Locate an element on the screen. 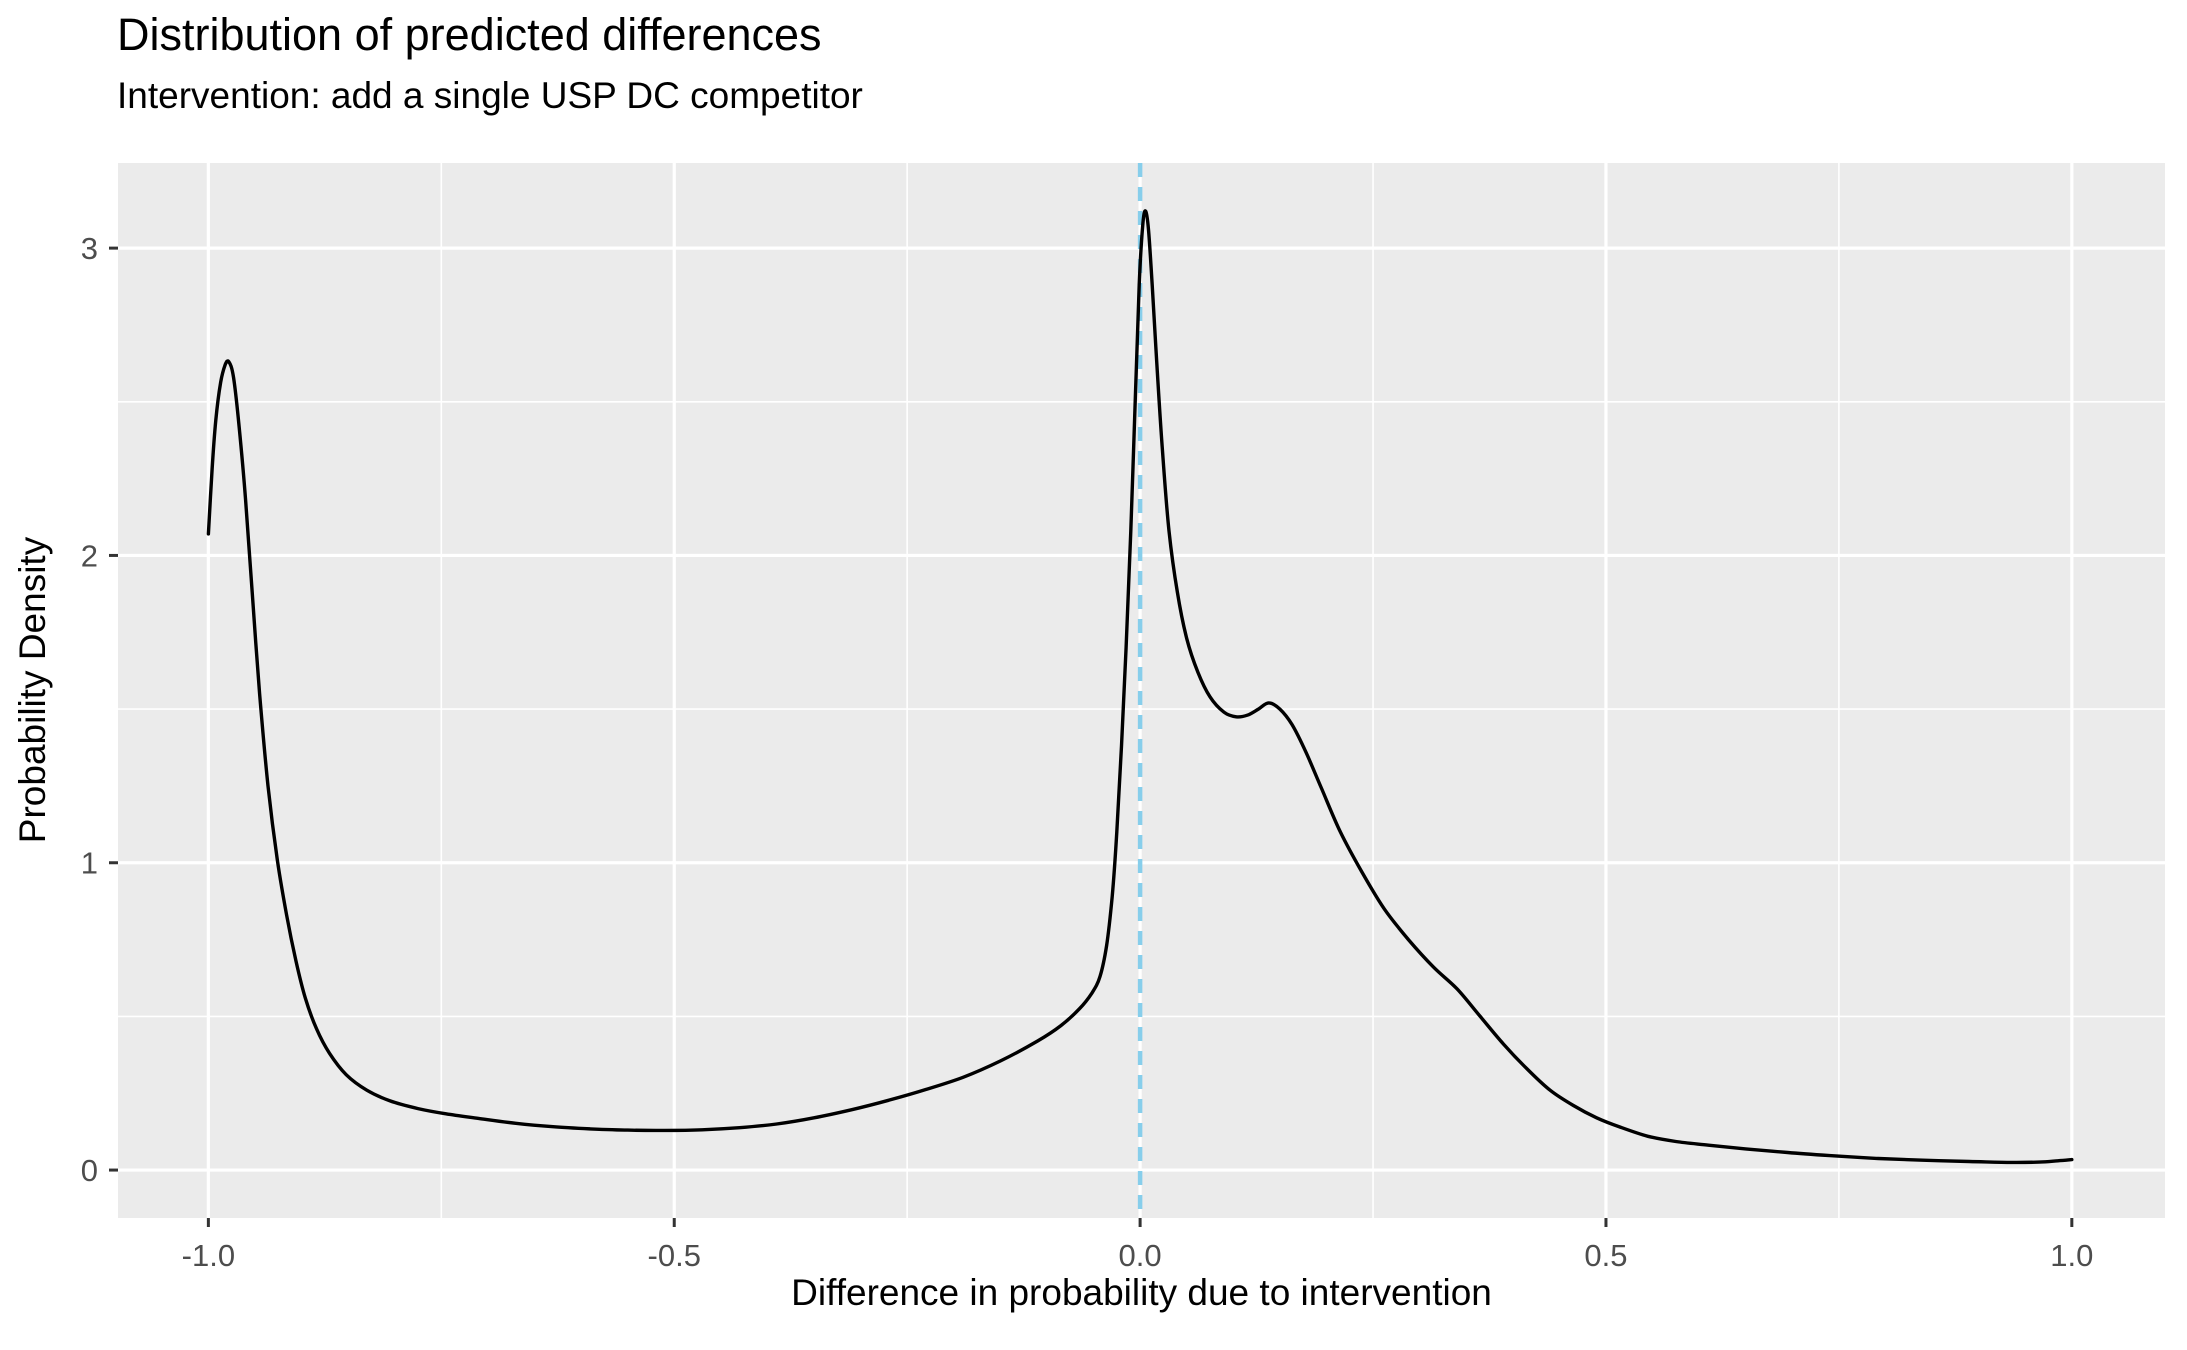 The height and width of the screenshot is (1350, 2187). chart-title: Distribution of predicted differences is located at coordinates (469, 34).